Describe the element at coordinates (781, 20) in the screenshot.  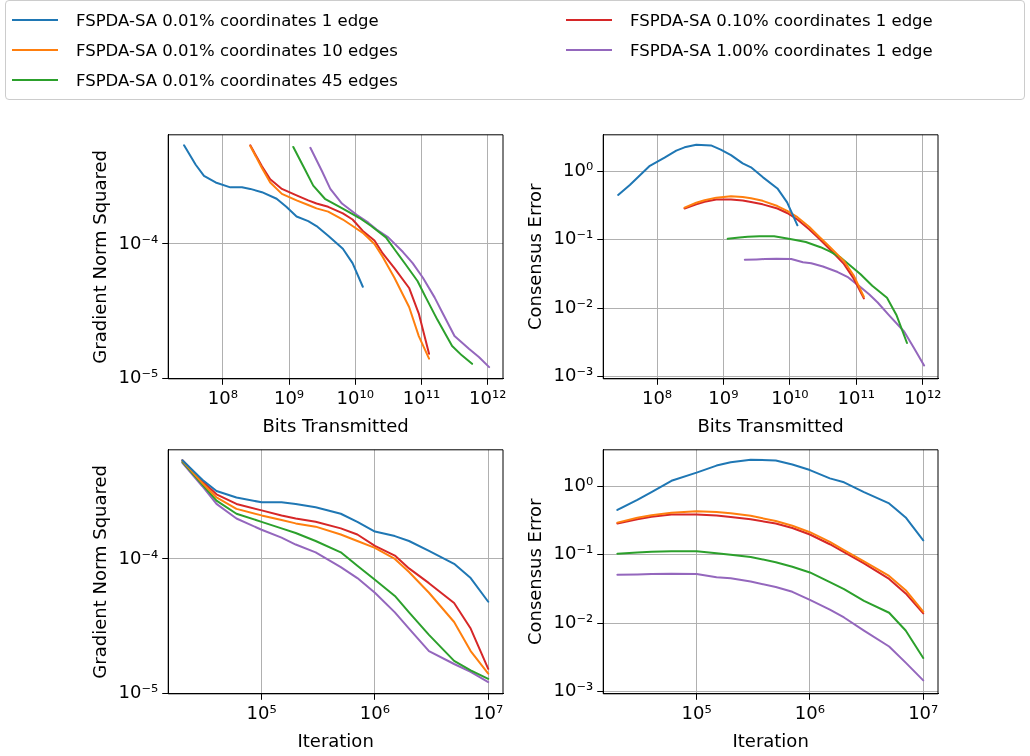
I see `legend-label: FSPDA-SA 0.10% coordinates 1 edge` at that location.